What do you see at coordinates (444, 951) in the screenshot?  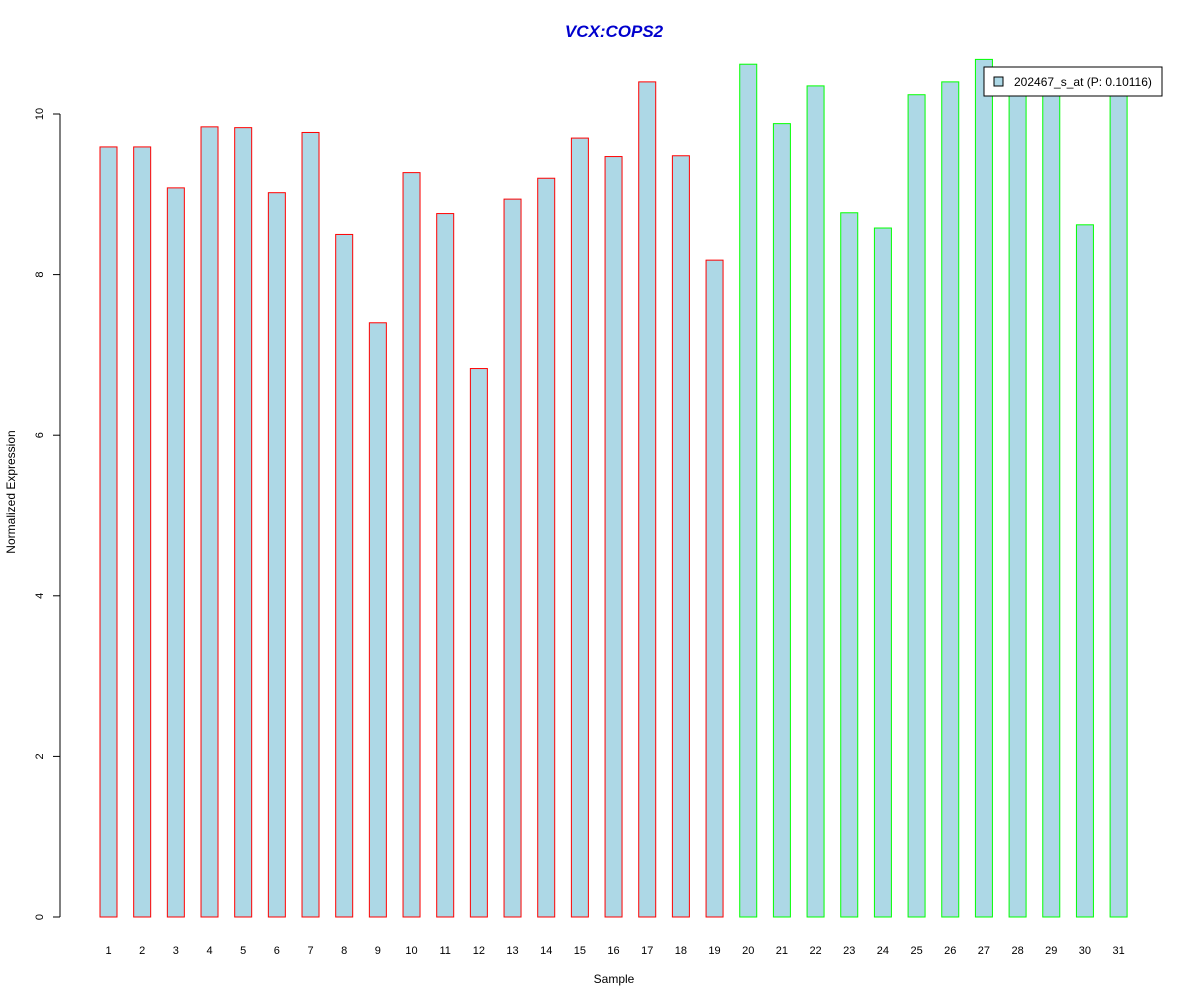 I see `x-tick-label: 11` at bounding box center [444, 951].